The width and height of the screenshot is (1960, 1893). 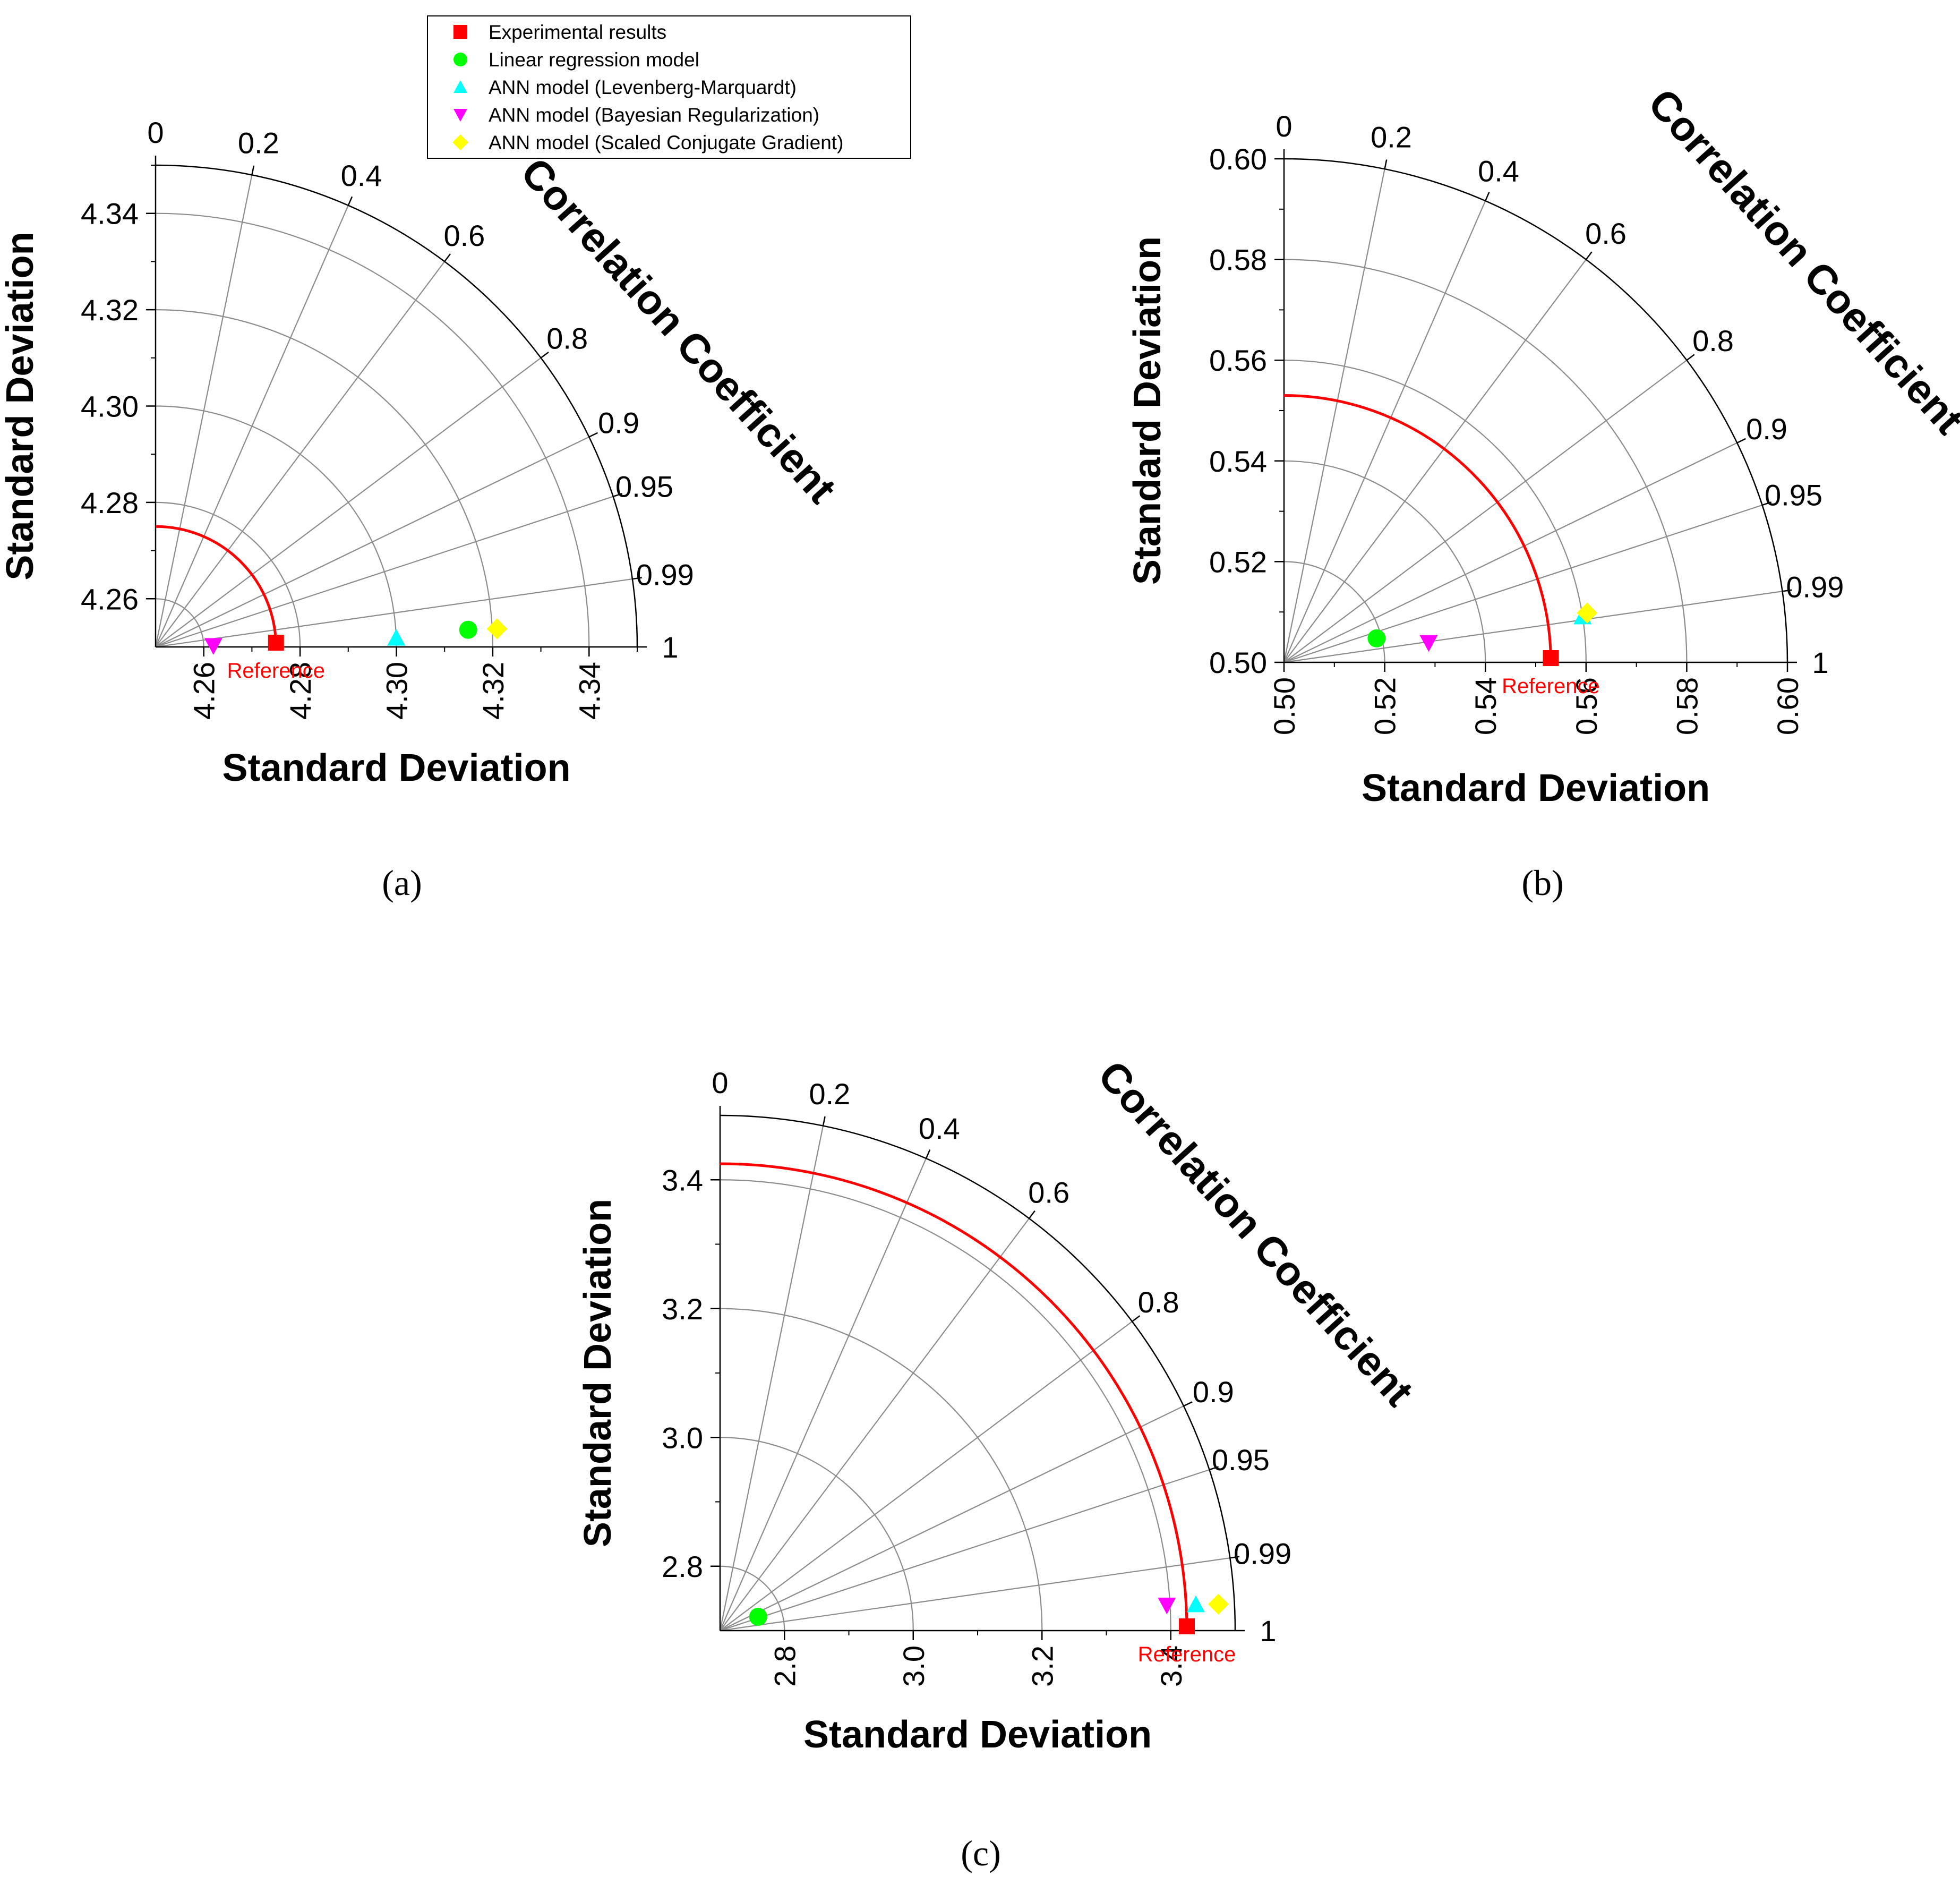 What do you see at coordinates (589, 691) in the screenshot?
I see `x-tick-label: 4.34` at bounding box center [589, 691].